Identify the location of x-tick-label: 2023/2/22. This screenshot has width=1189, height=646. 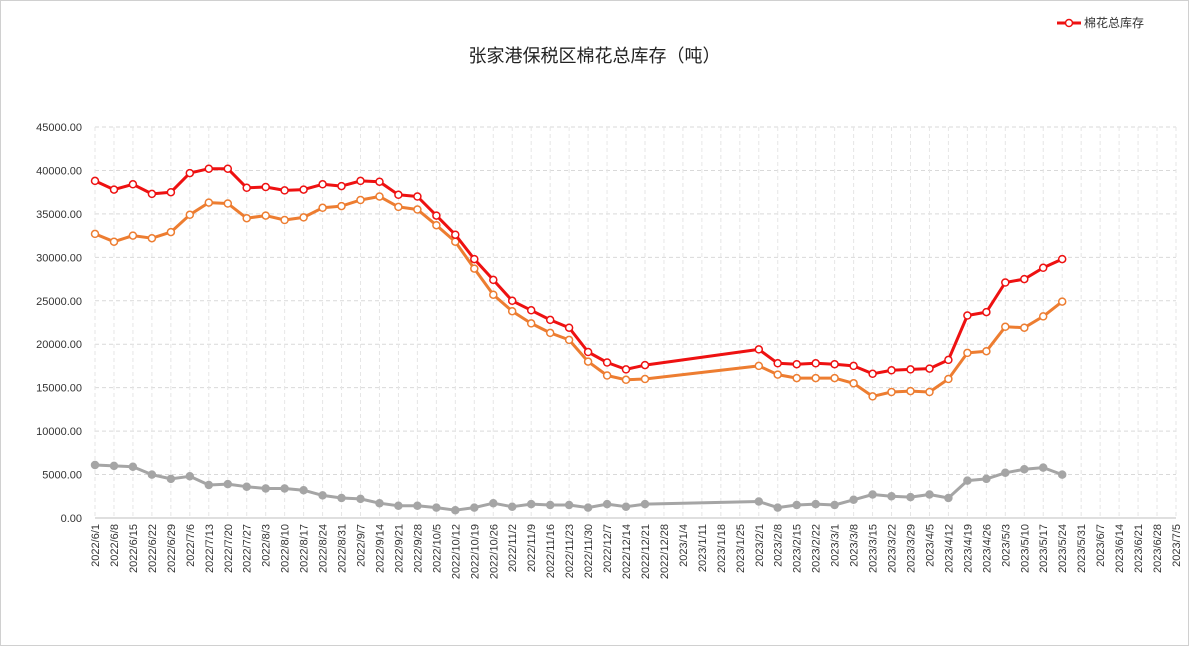
(817, 548).